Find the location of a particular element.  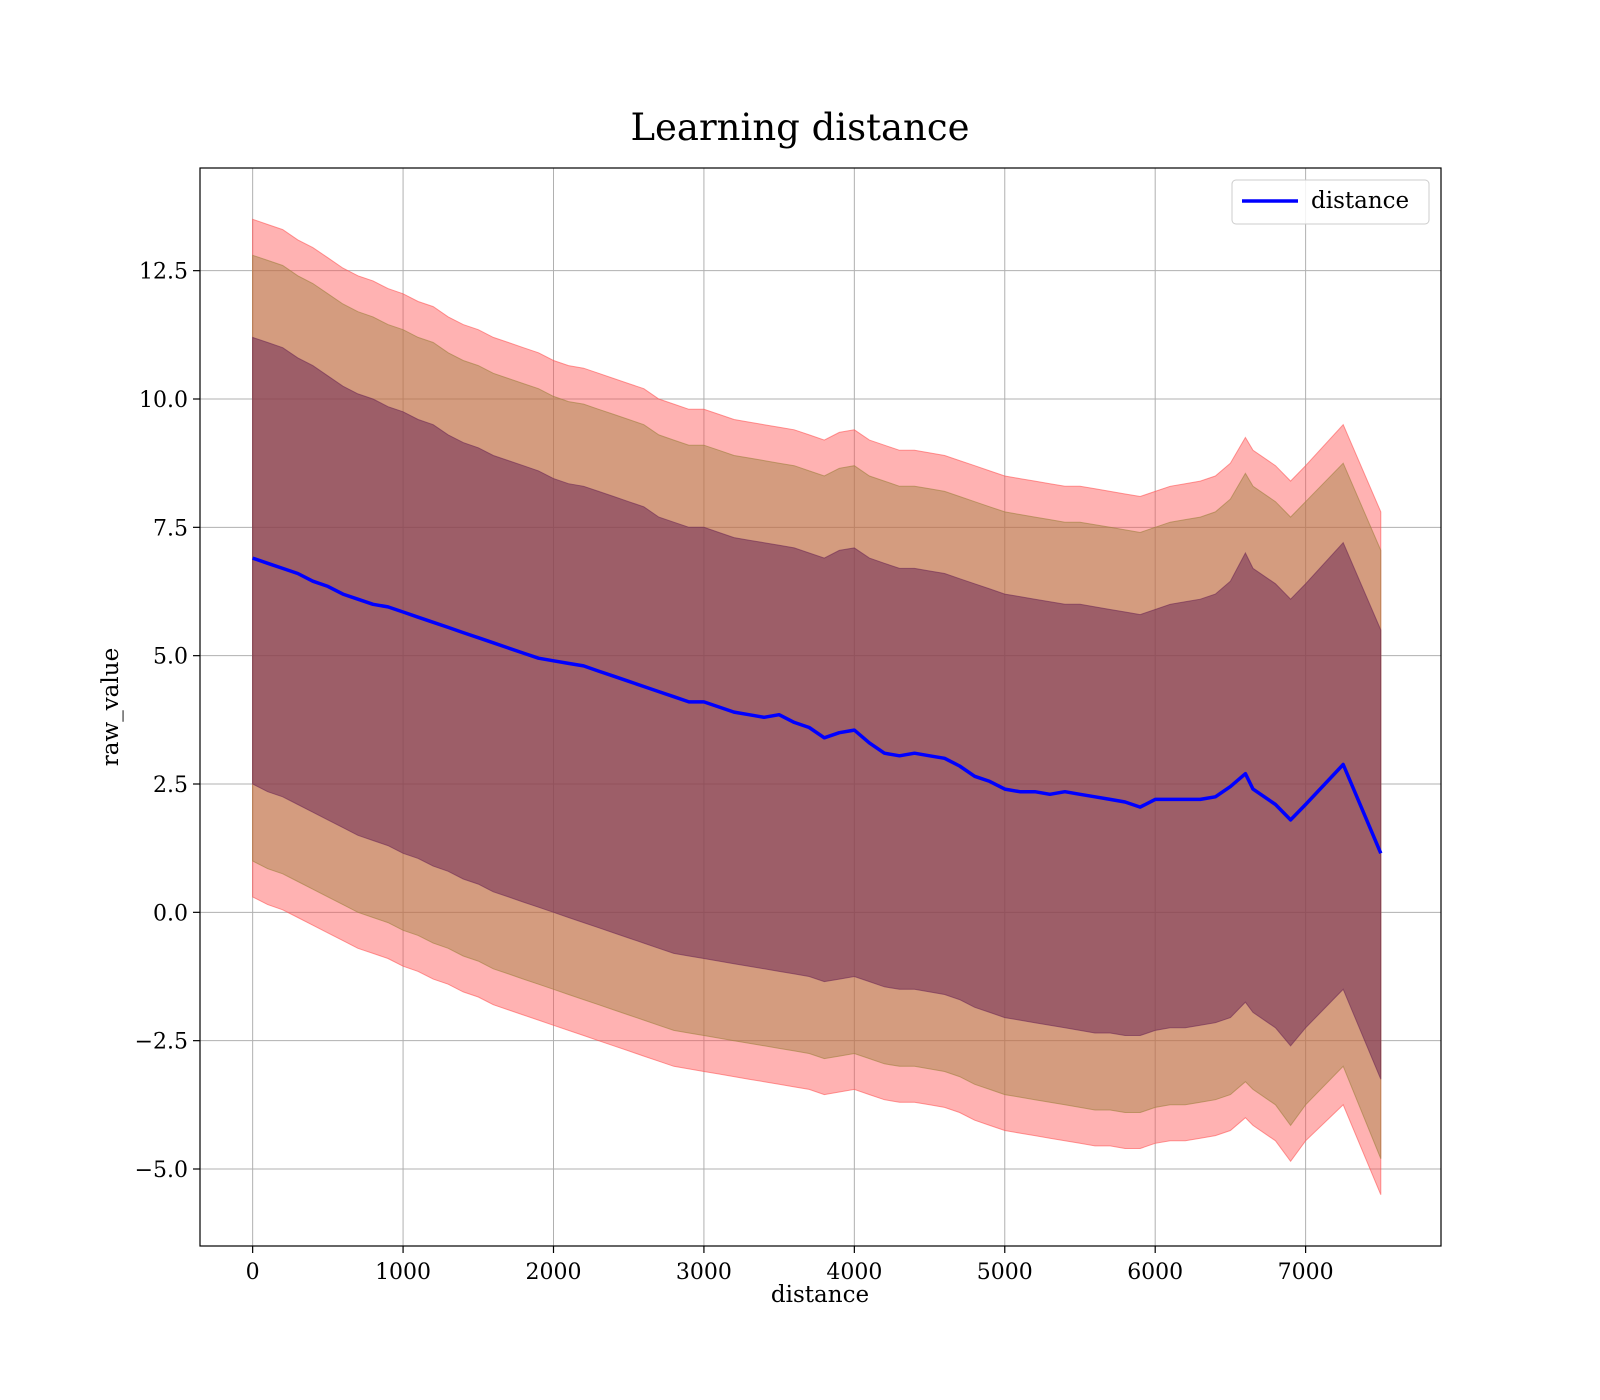

y-tick-label: 10.0 is located at coordinates (163, 400).